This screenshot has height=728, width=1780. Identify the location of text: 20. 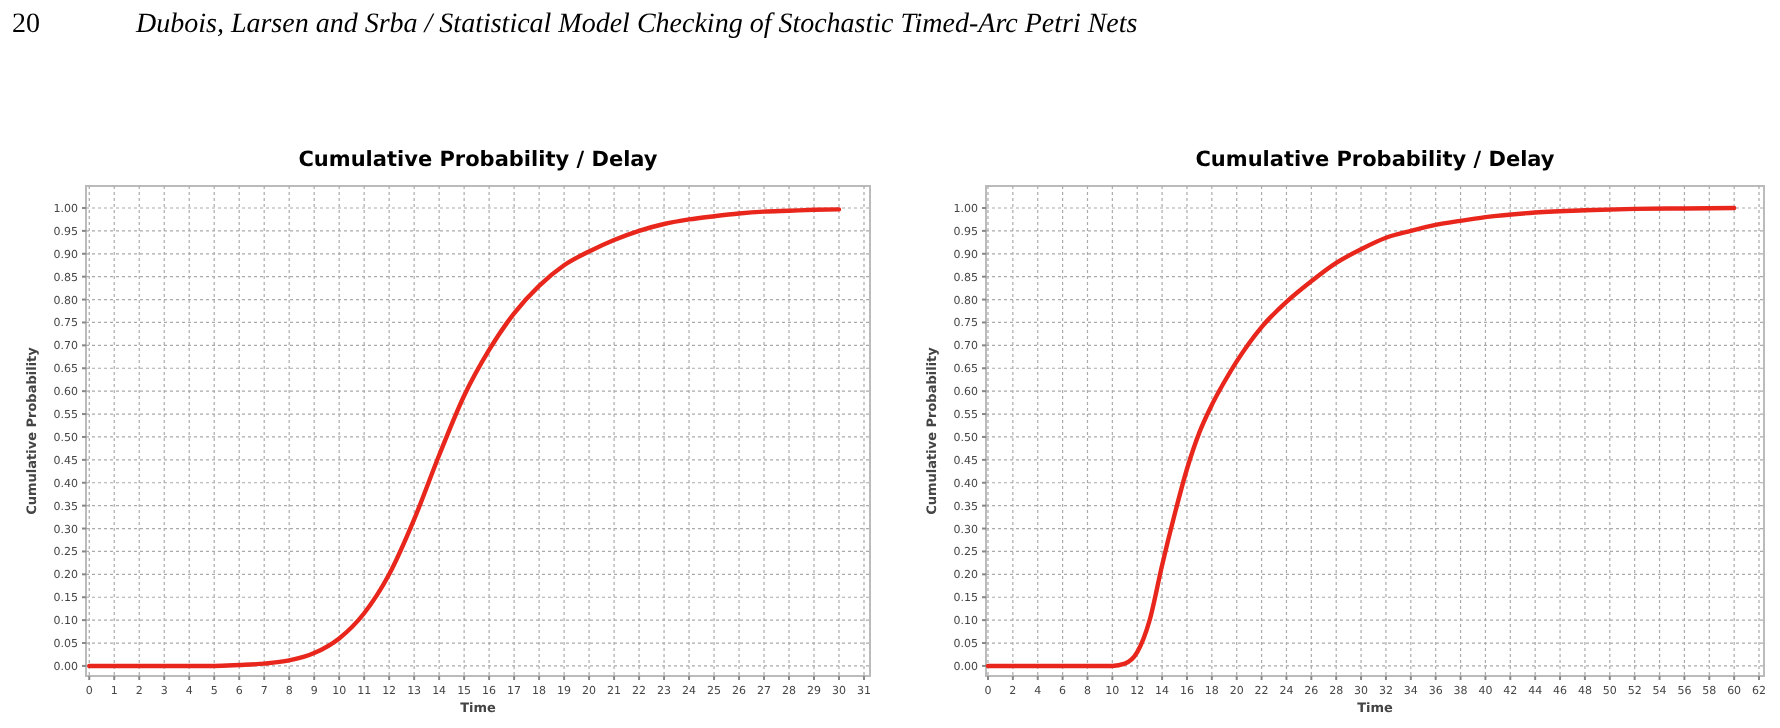
(26, 25).